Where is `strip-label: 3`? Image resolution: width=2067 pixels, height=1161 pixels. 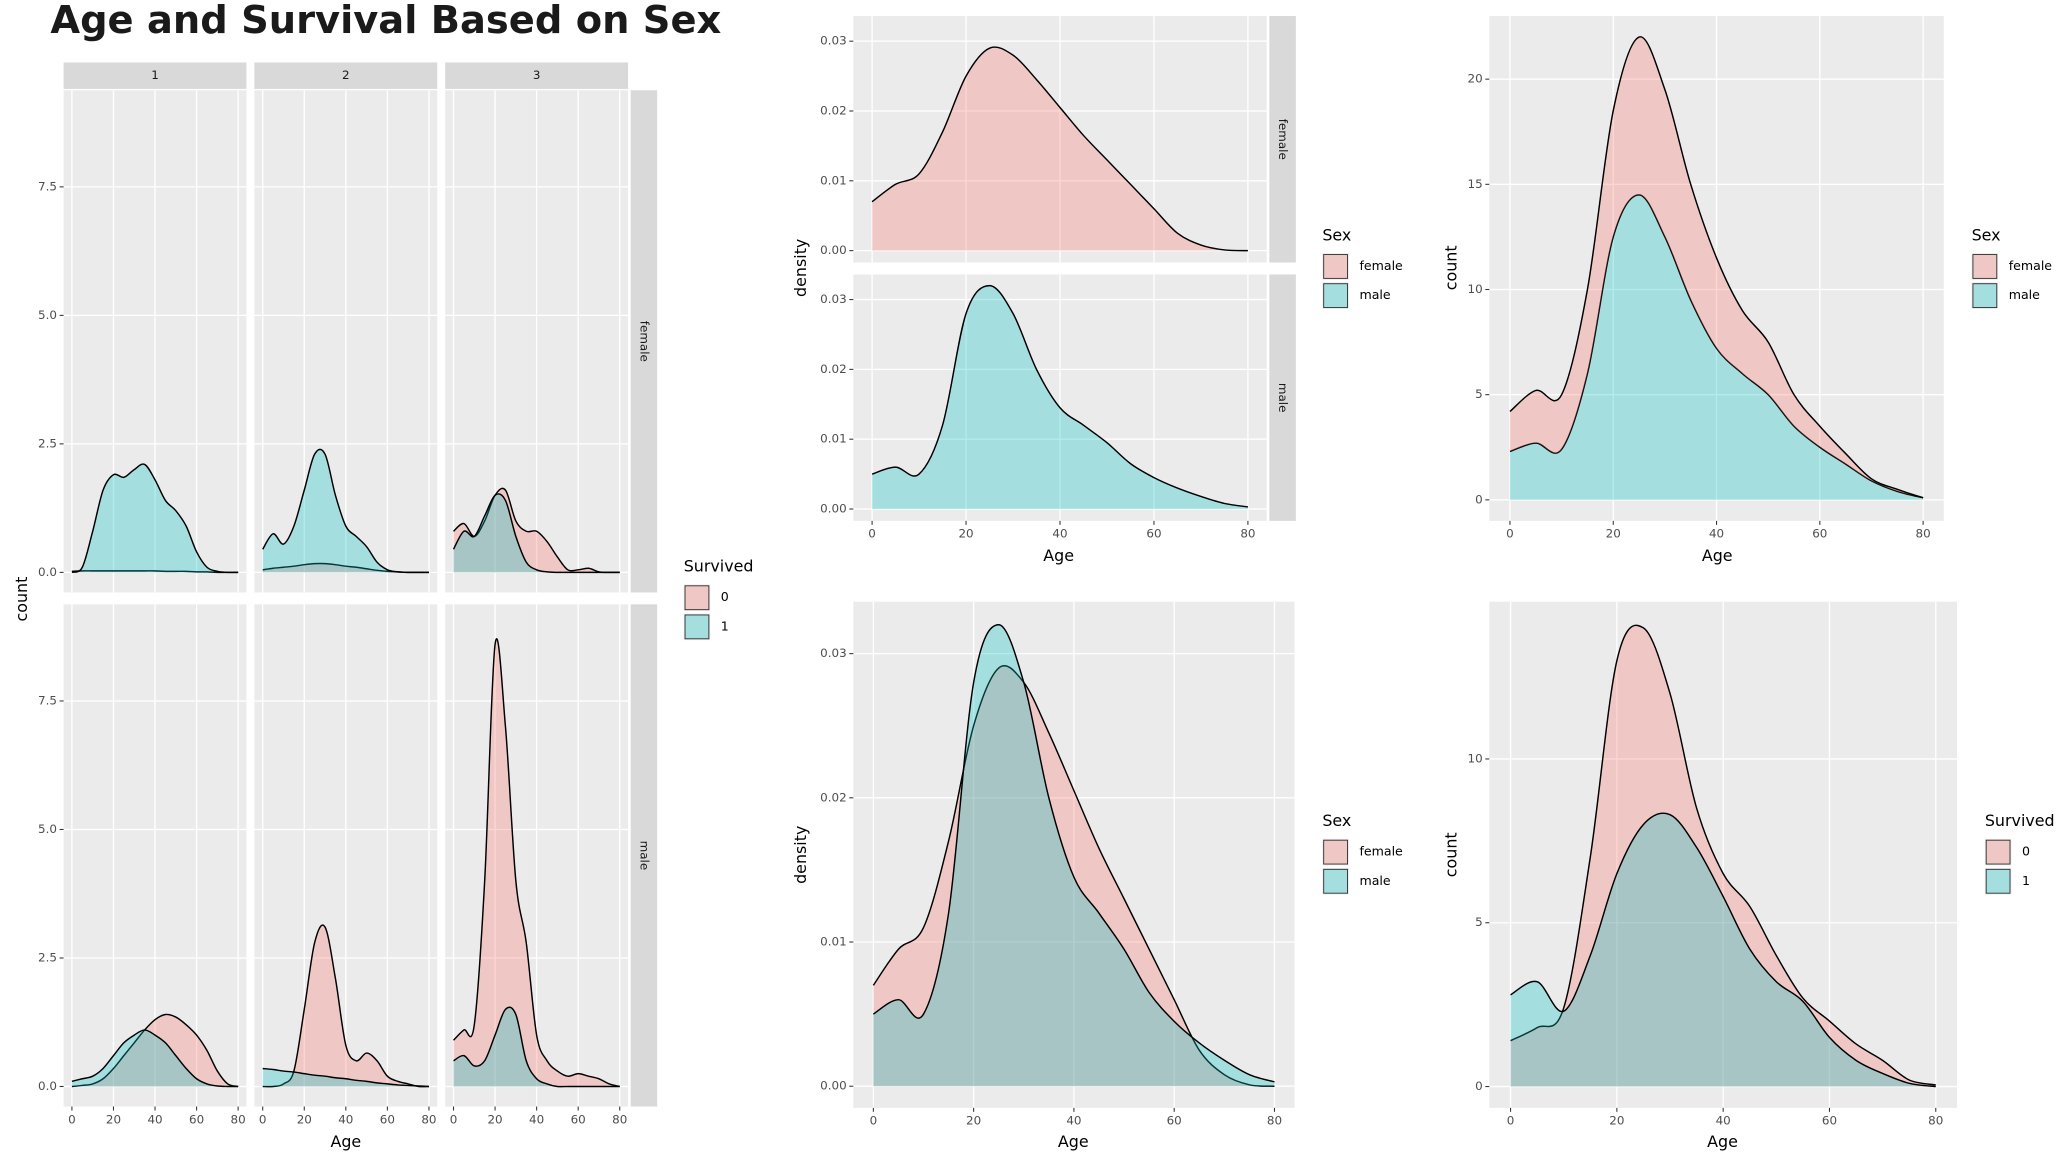 strip-label: 3 is located at coordinates (537, 75).